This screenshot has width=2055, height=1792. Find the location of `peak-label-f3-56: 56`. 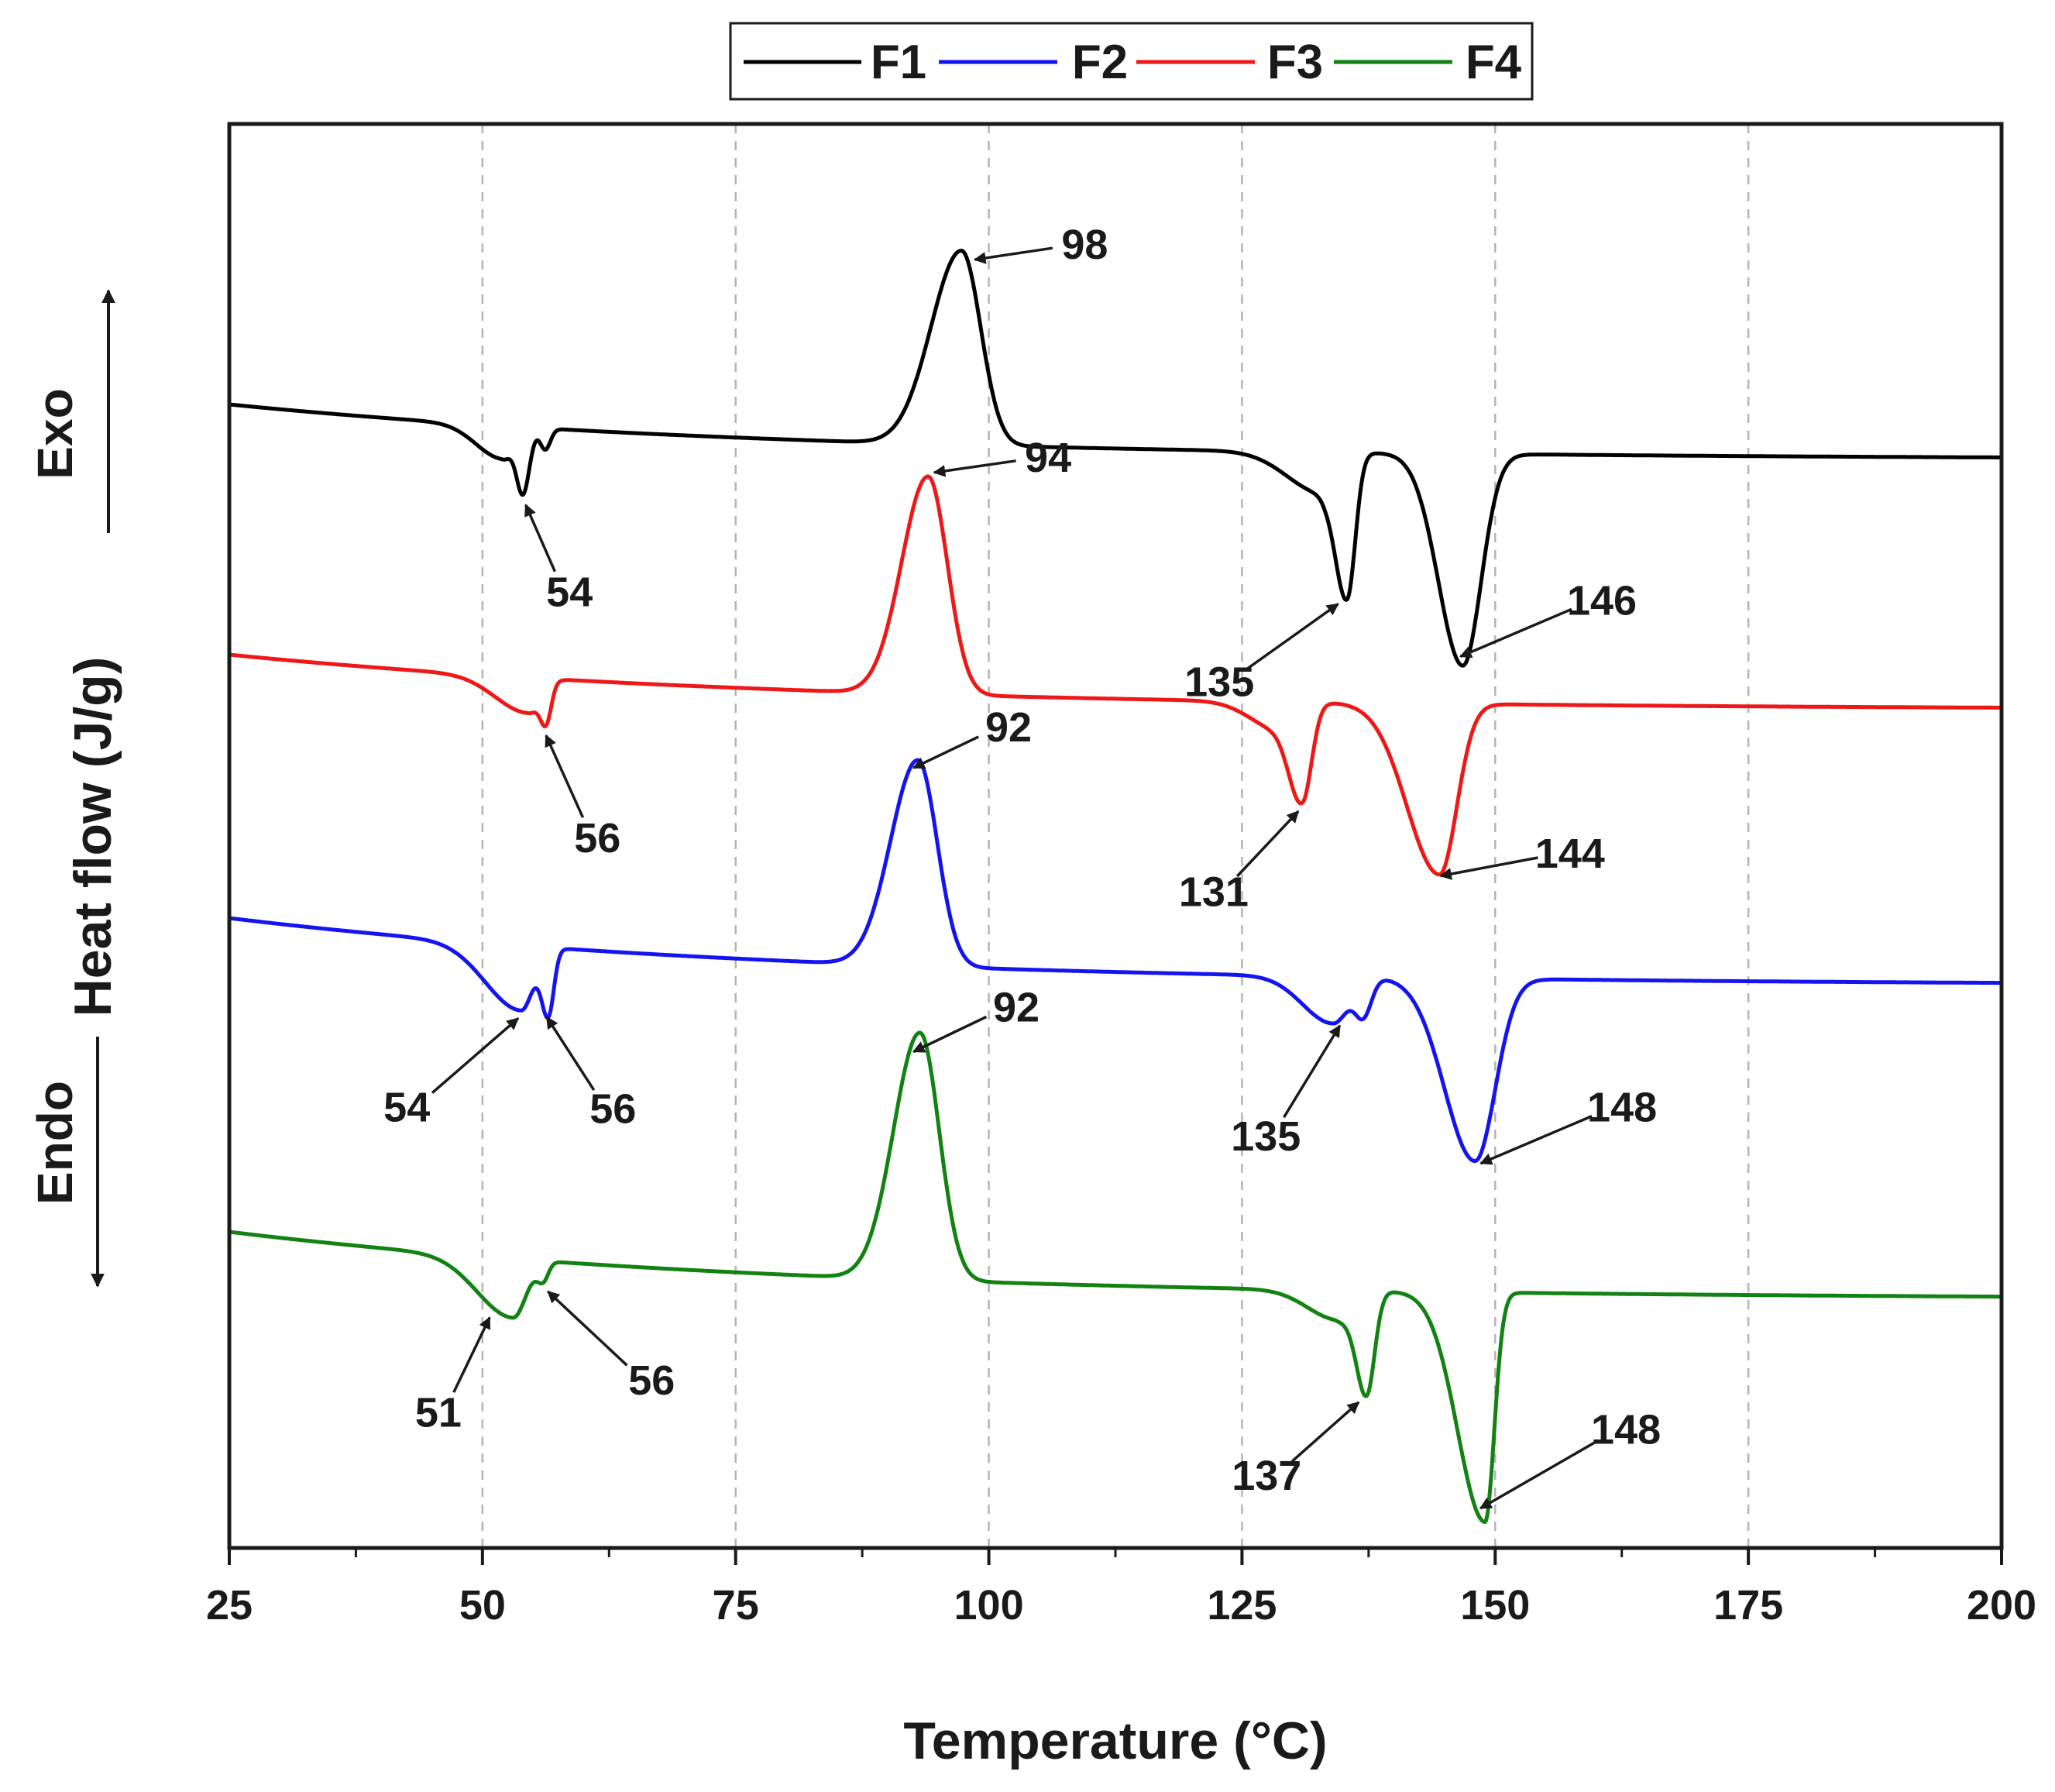

peak-label-f3-56: 56 is located at coordinates (597, 839).